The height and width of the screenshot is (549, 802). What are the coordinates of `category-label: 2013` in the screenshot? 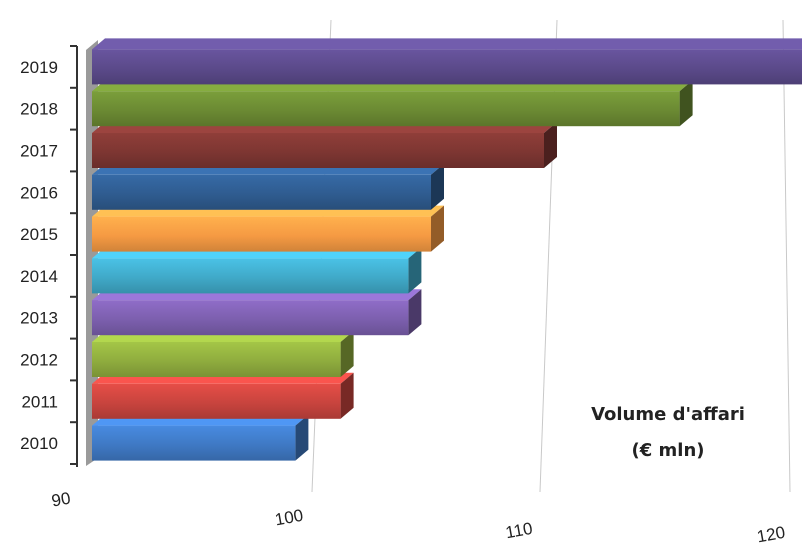 It's located at (39, 318).